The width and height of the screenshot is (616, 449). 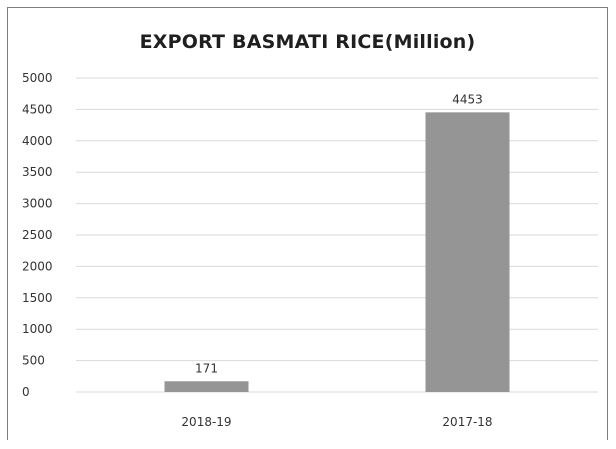 I want to click on y-tick-label: 2500, so click(x=37, y=235).